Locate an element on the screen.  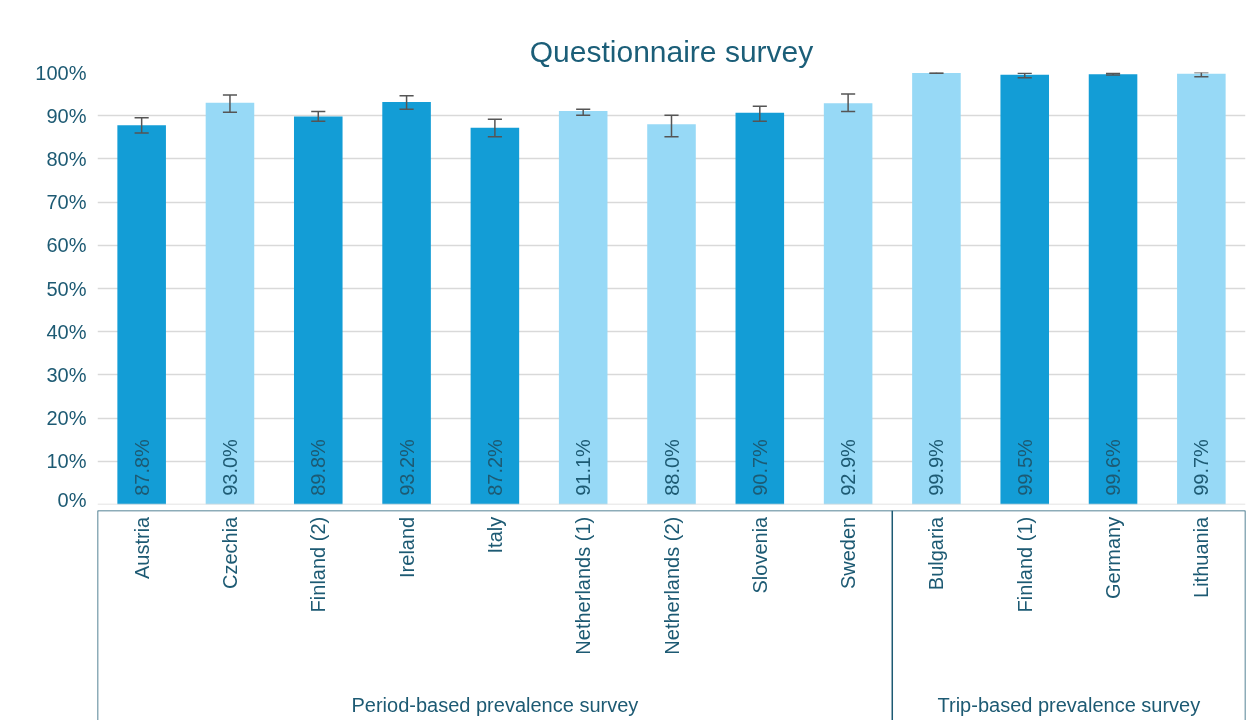
y-tick-label: 50% is located at coordinates (66, 288).